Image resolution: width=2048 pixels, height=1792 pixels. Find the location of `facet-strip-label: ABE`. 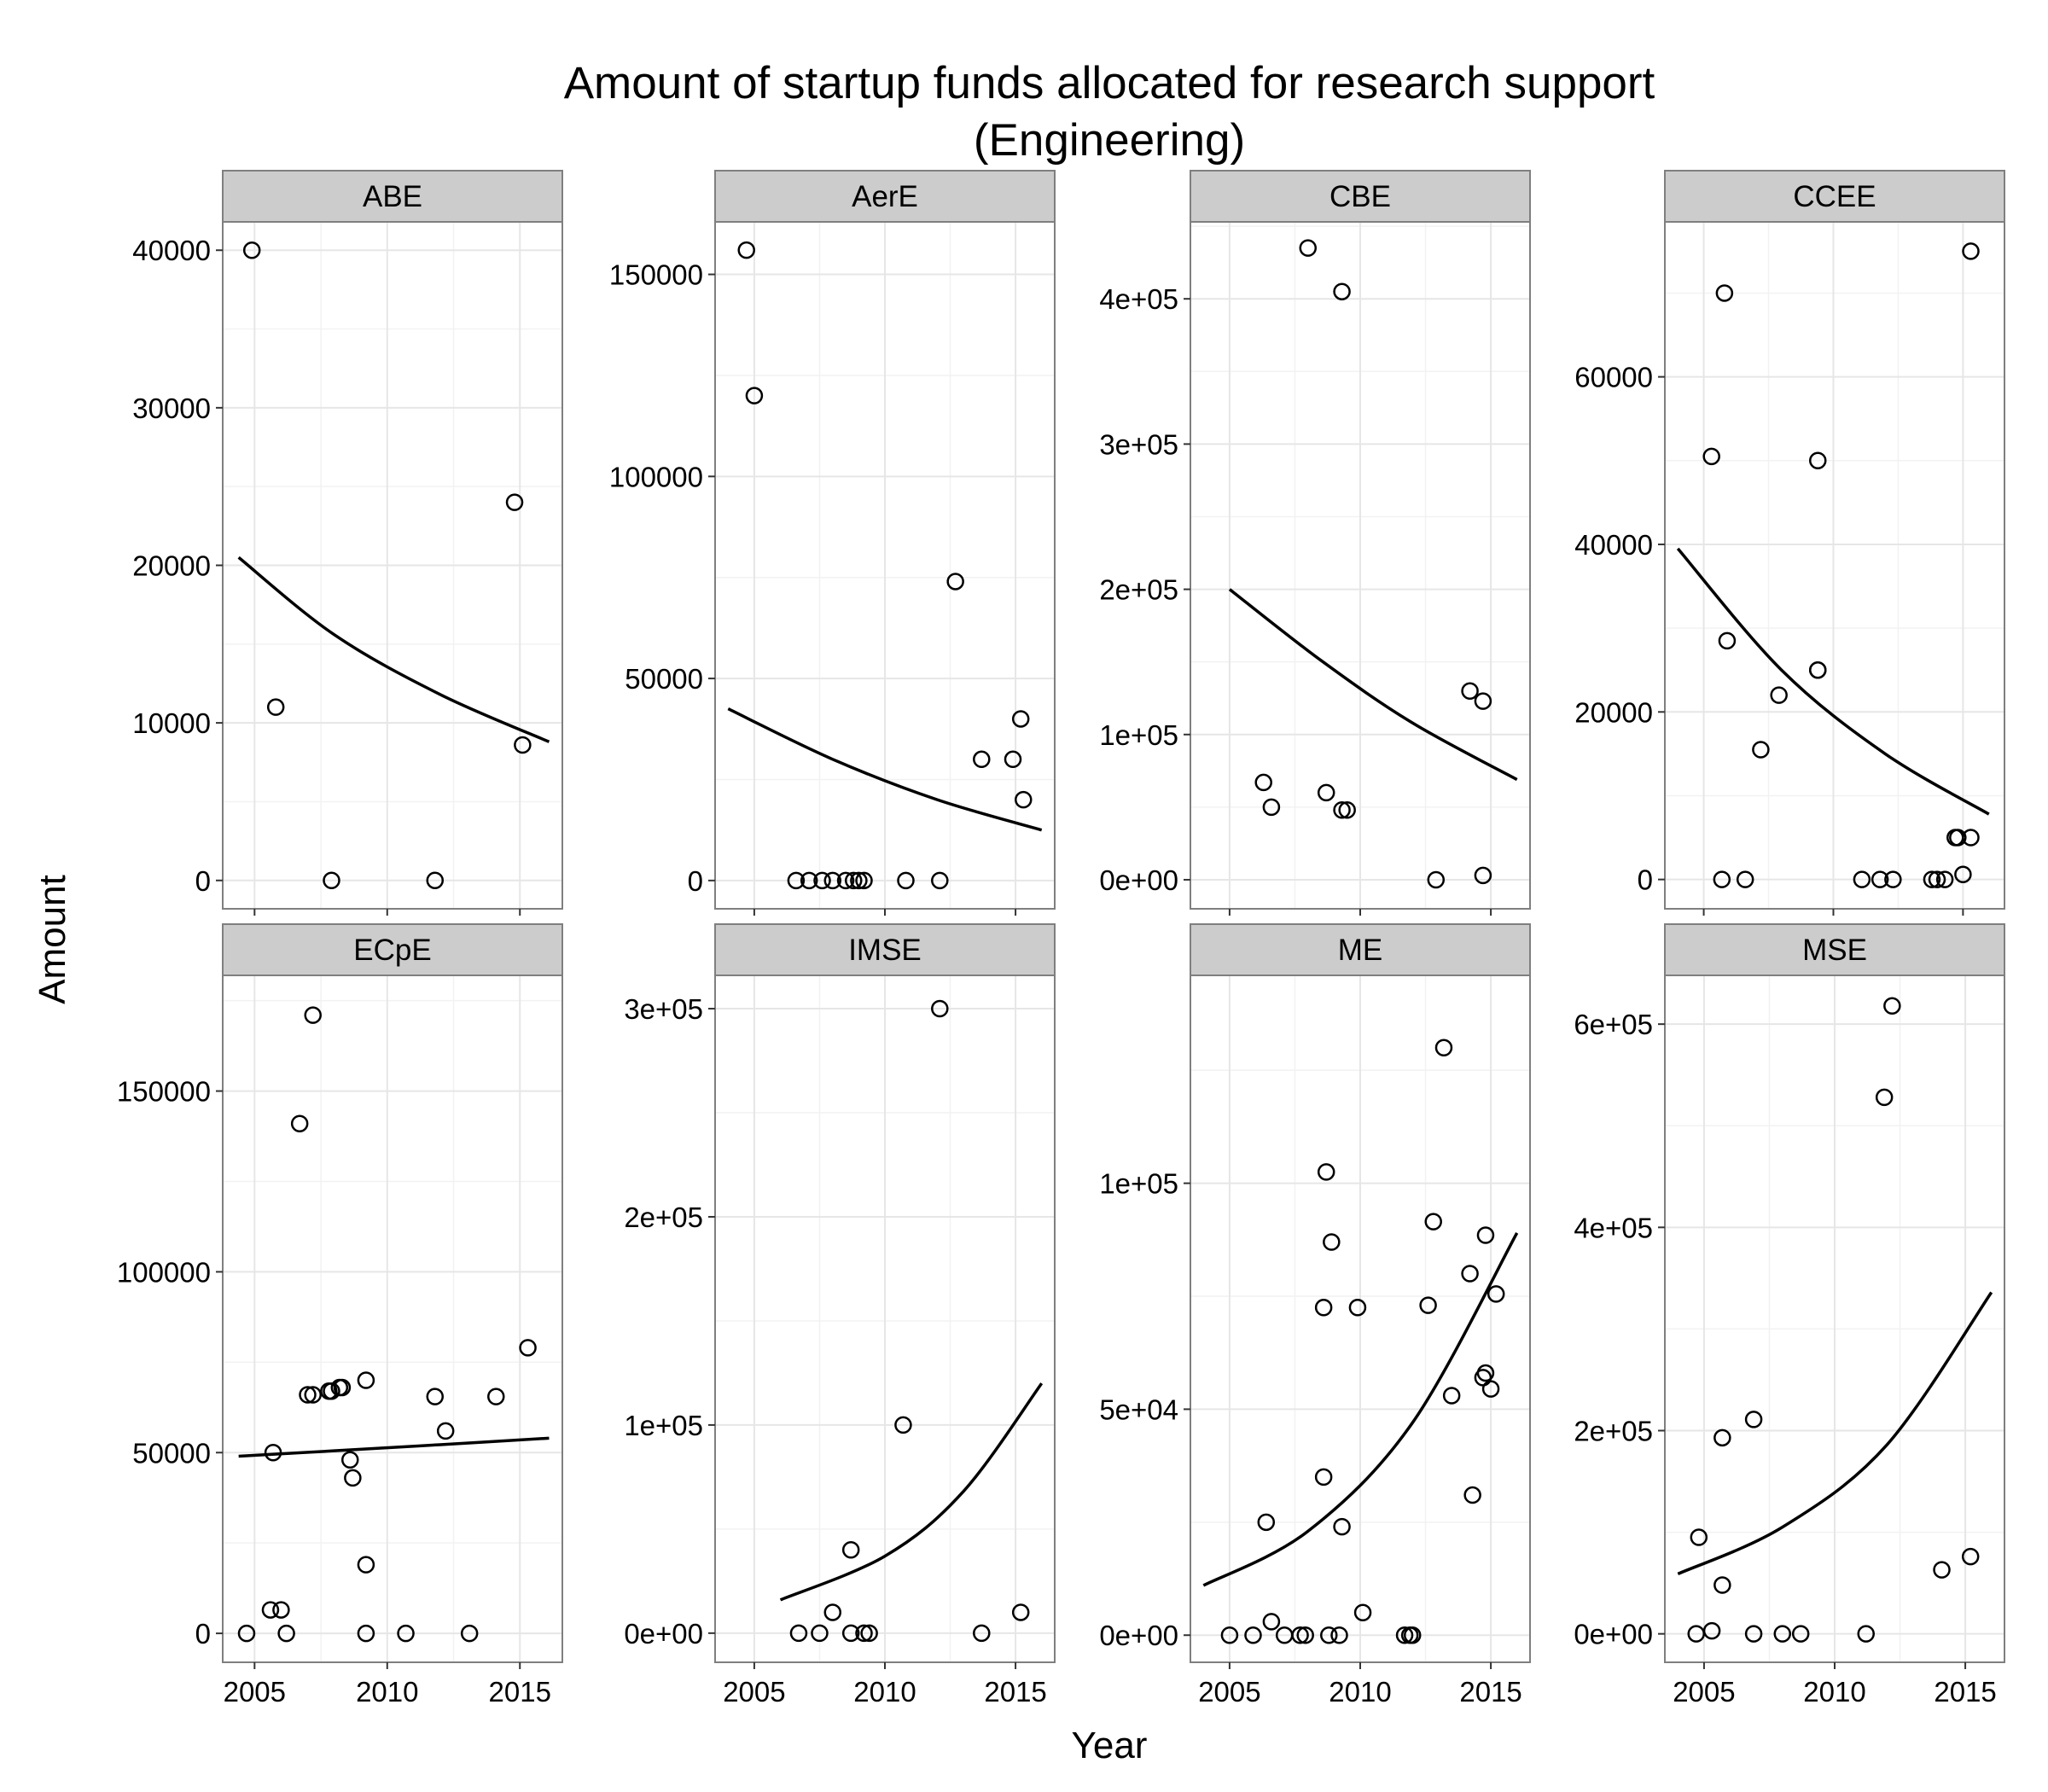

facet-strip-label: ABE is located at coordinates (392, 196).